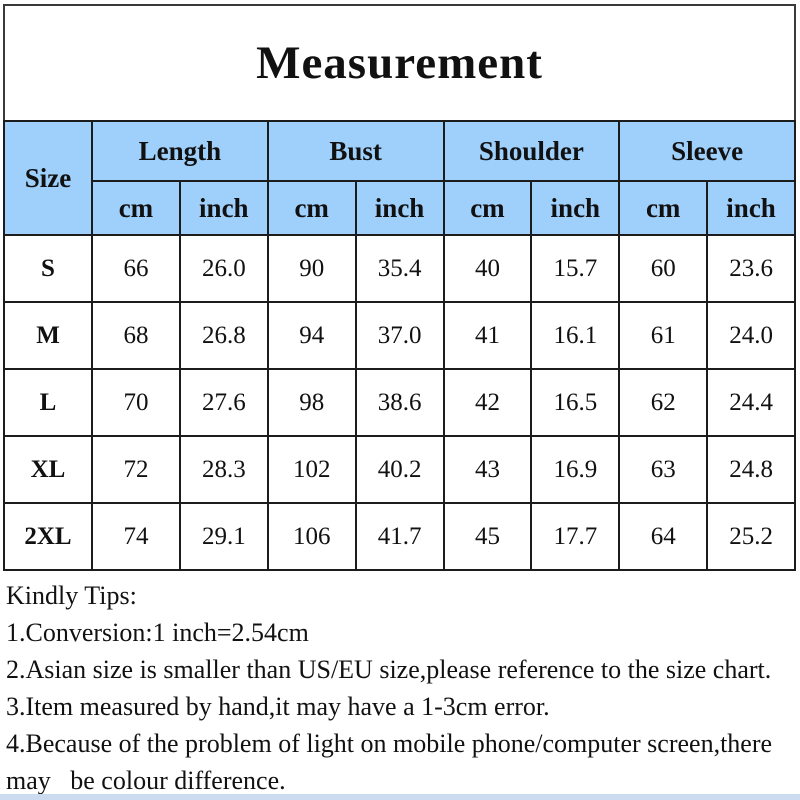 The image size is (800, 800). I want to click on data-cell: 70, so click(136, 402).